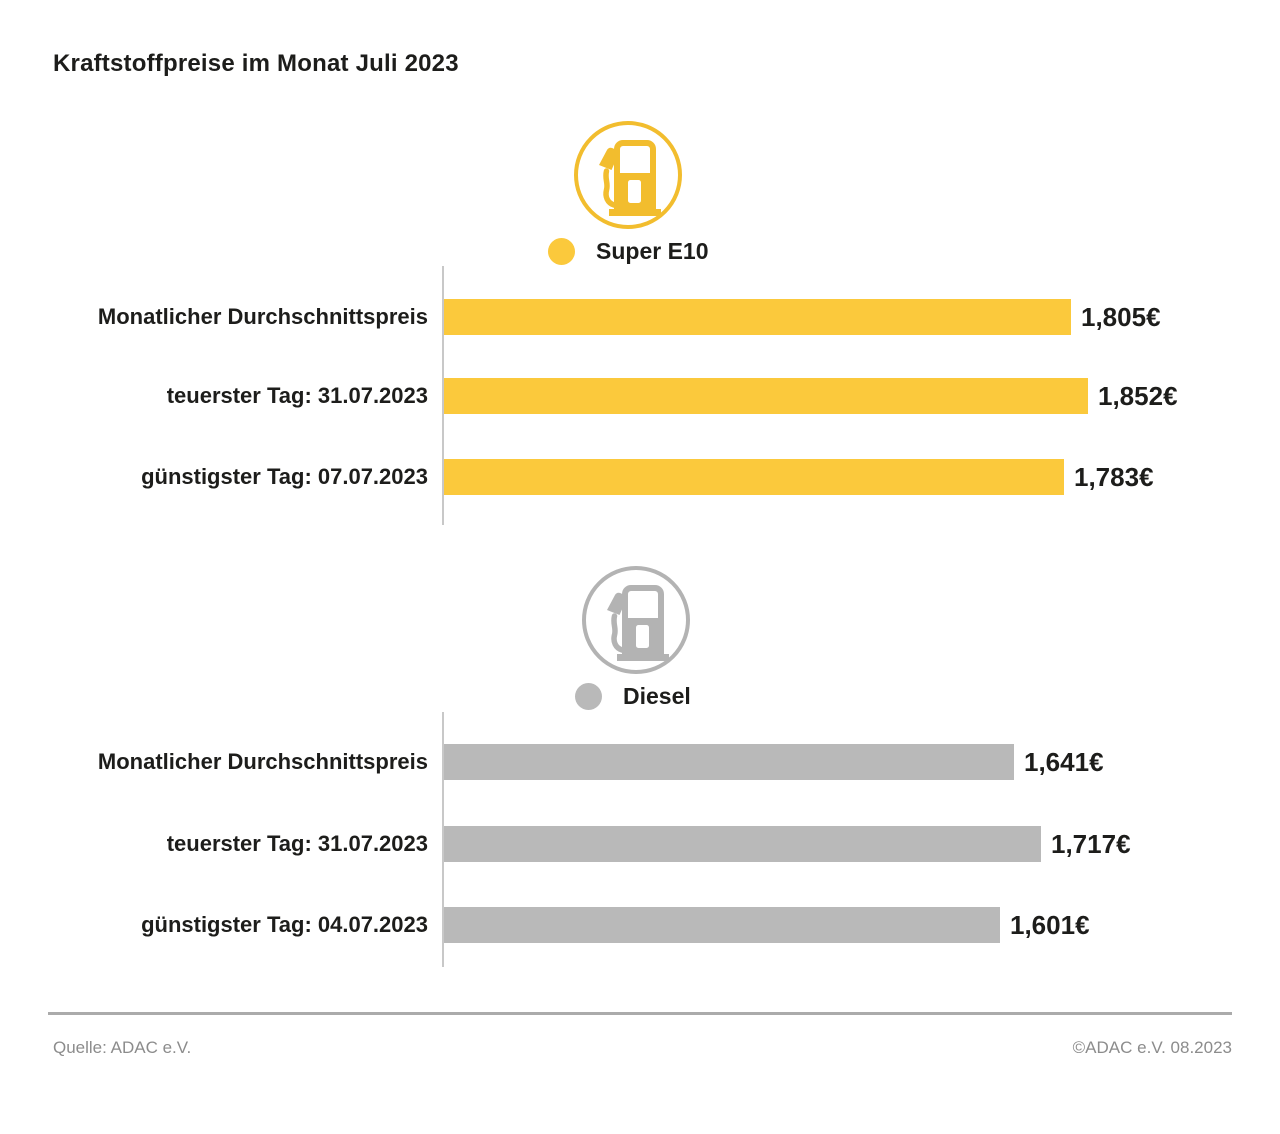 This screenshot has width=1280, height=1134. What do you see at coordinates (757, 317) in the screenshot?
I see `bar-super-e10-avg` at bounding box center [757, 317].